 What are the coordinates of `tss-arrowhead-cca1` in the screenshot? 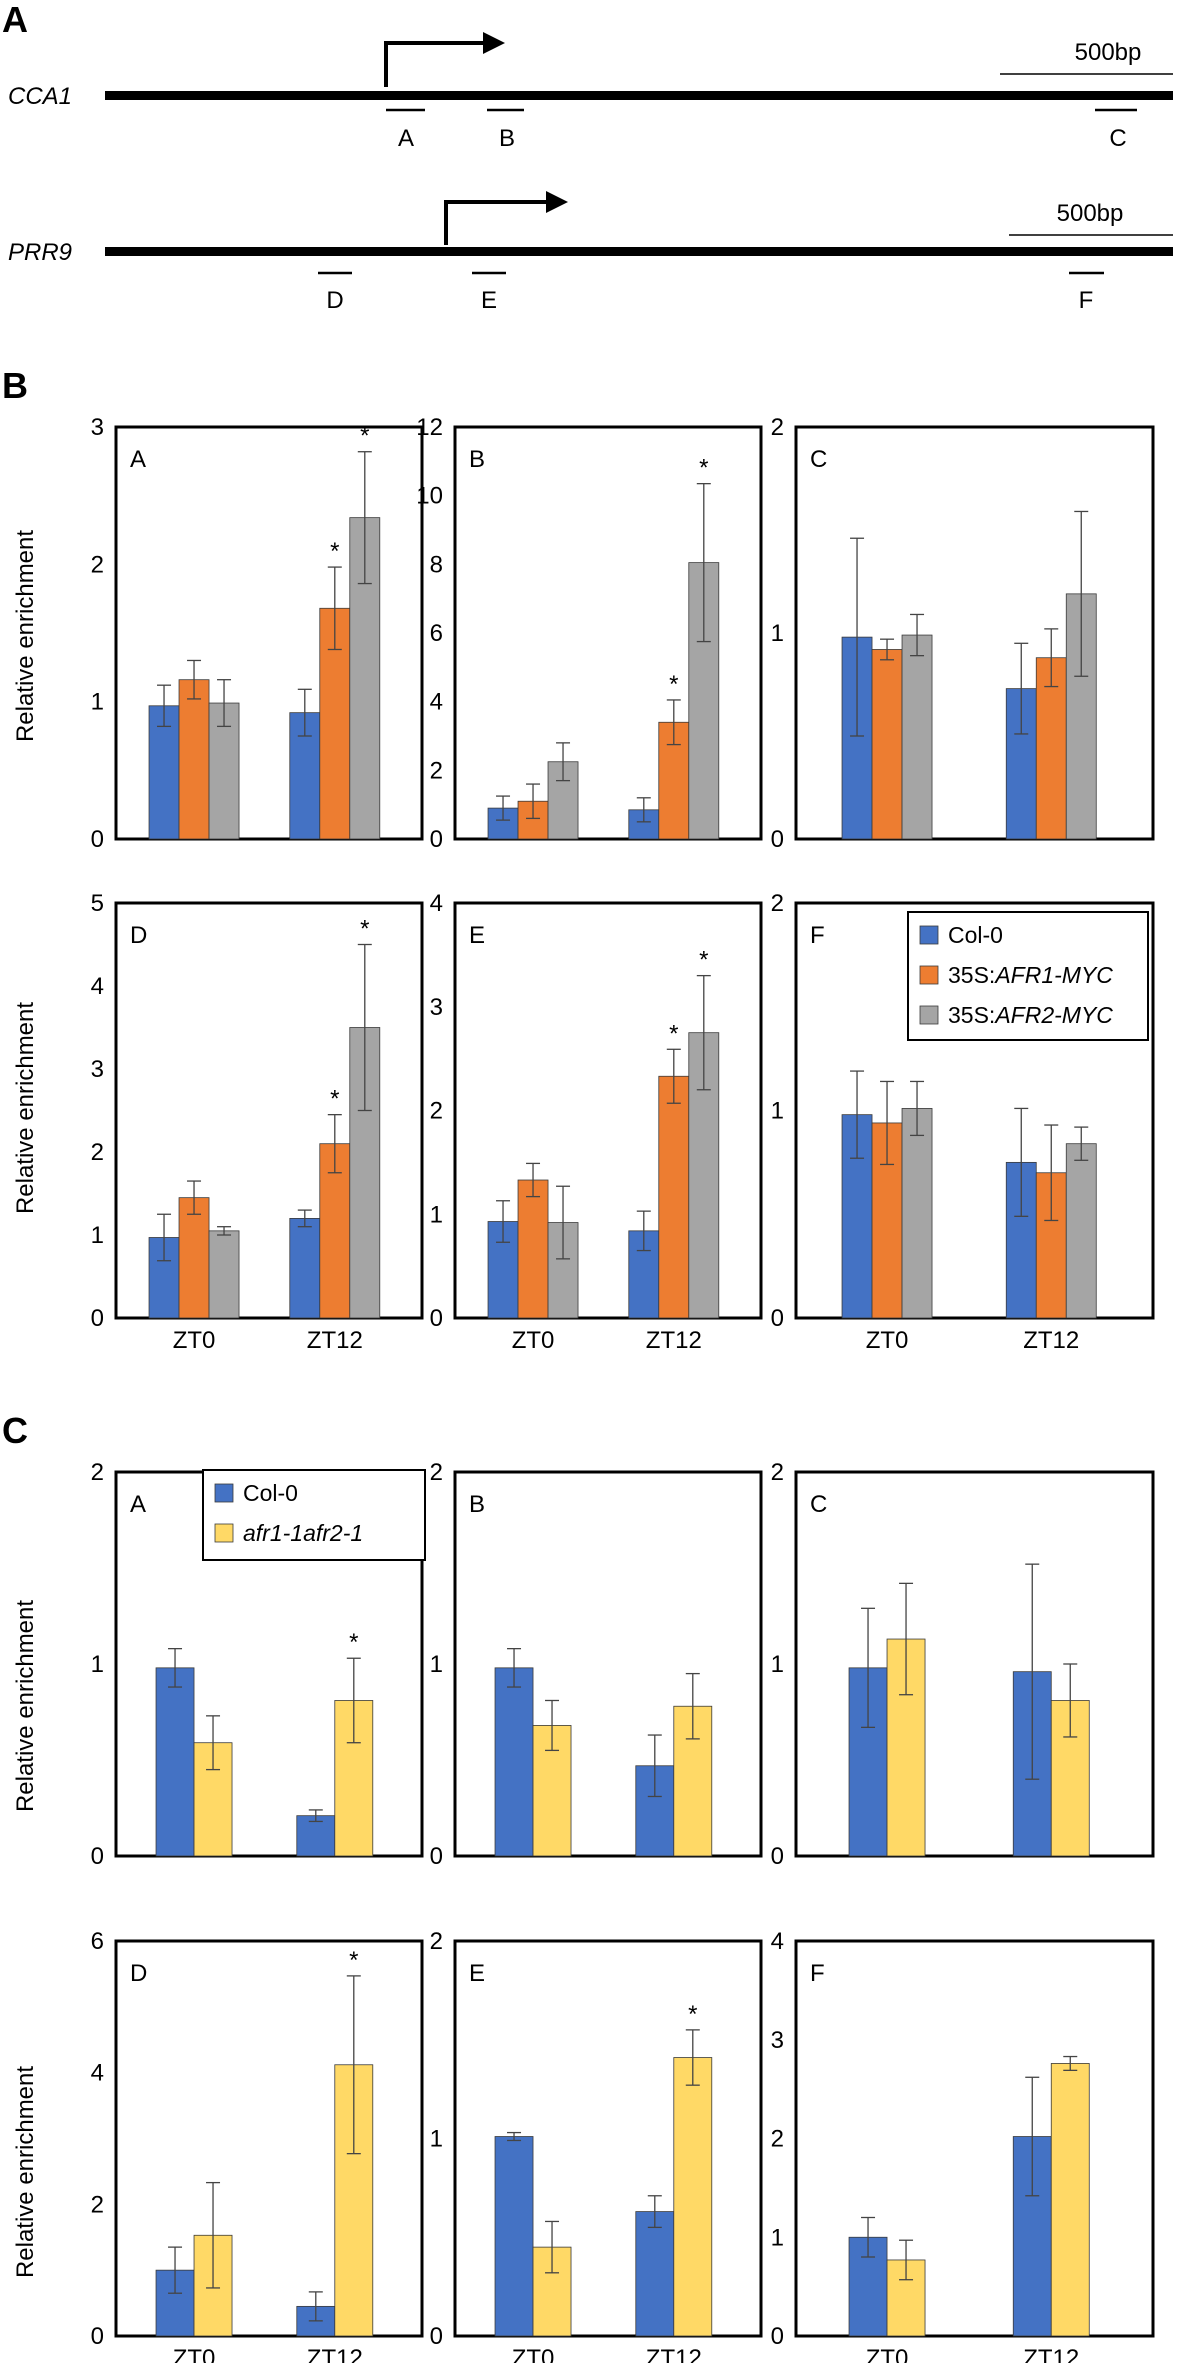 It's located at (494, 43).